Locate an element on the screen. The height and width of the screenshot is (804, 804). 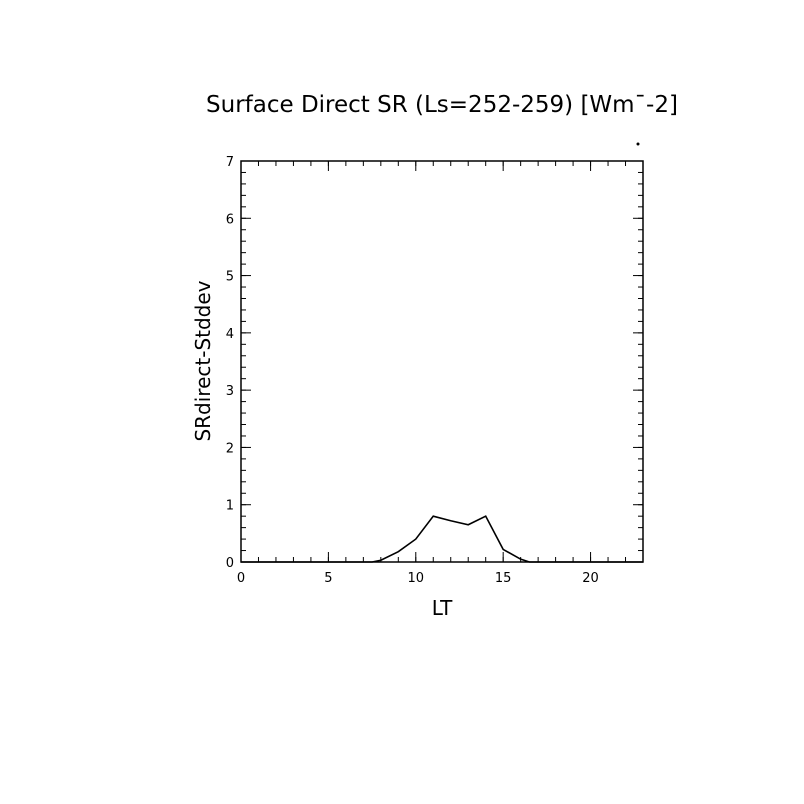
x-tick-label: 20 is located at coordinates (590, 578).